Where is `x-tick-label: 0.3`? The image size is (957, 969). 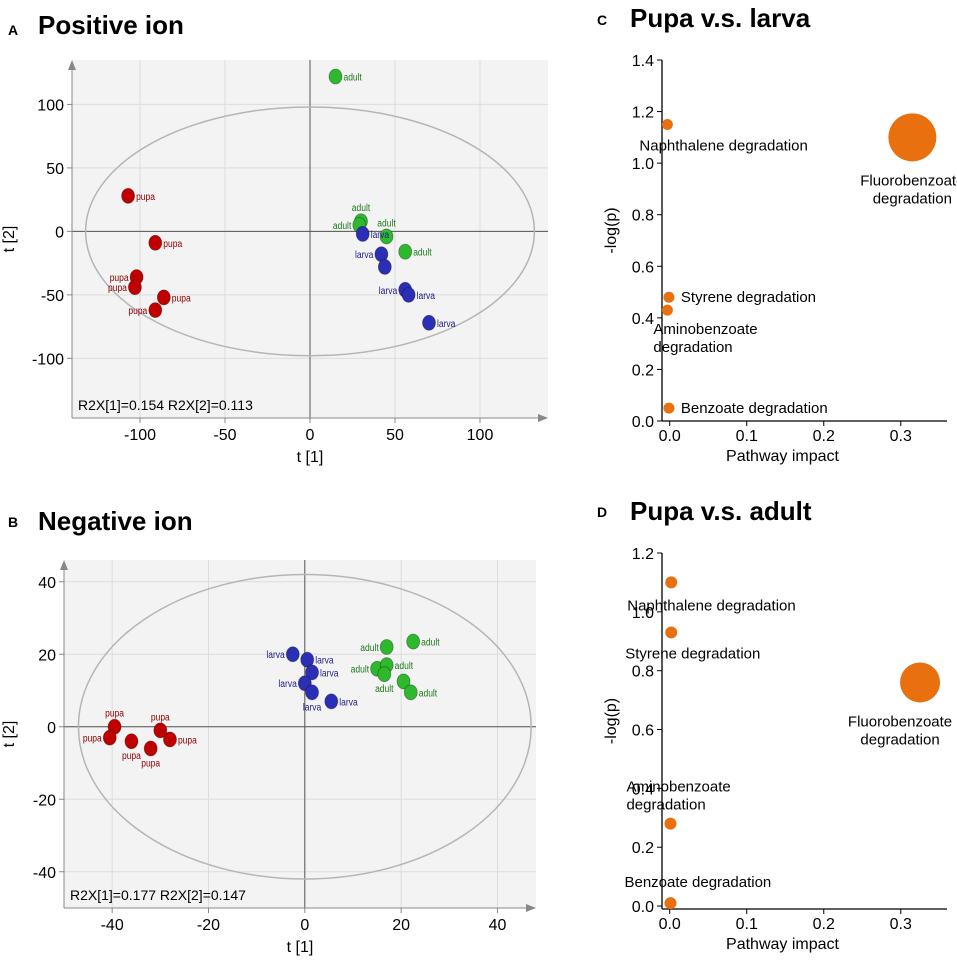
x-tick-label: 0.3 is located at coordinates (901, 924).